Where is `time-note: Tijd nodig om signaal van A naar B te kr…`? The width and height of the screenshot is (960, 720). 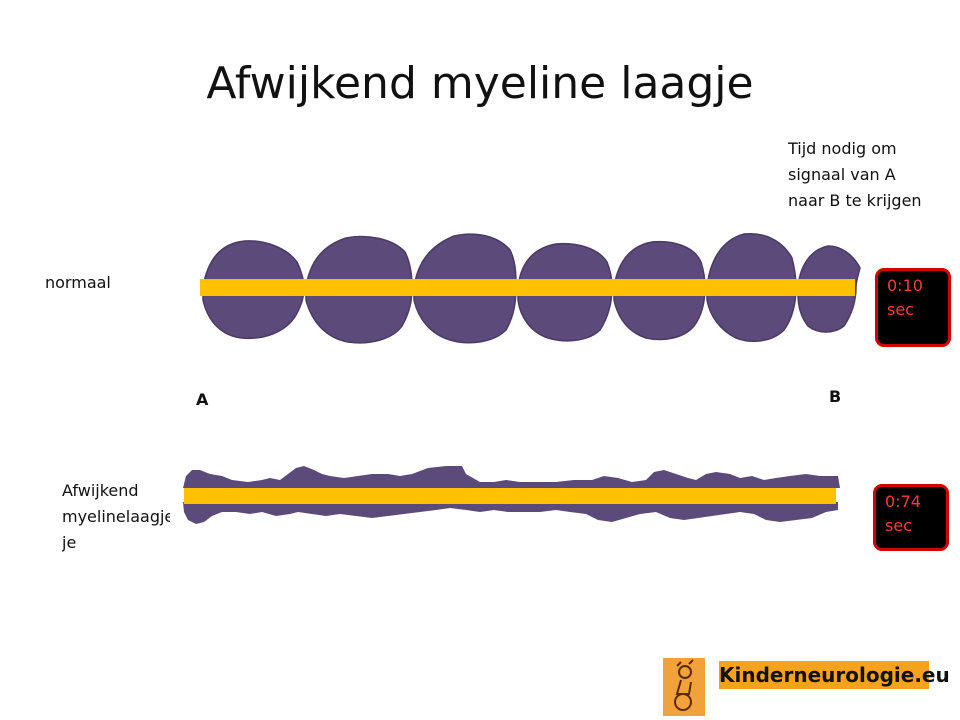 time-note: Tijd nodig om signaal van A naar B te kr… is located at coordinates (855, 175).